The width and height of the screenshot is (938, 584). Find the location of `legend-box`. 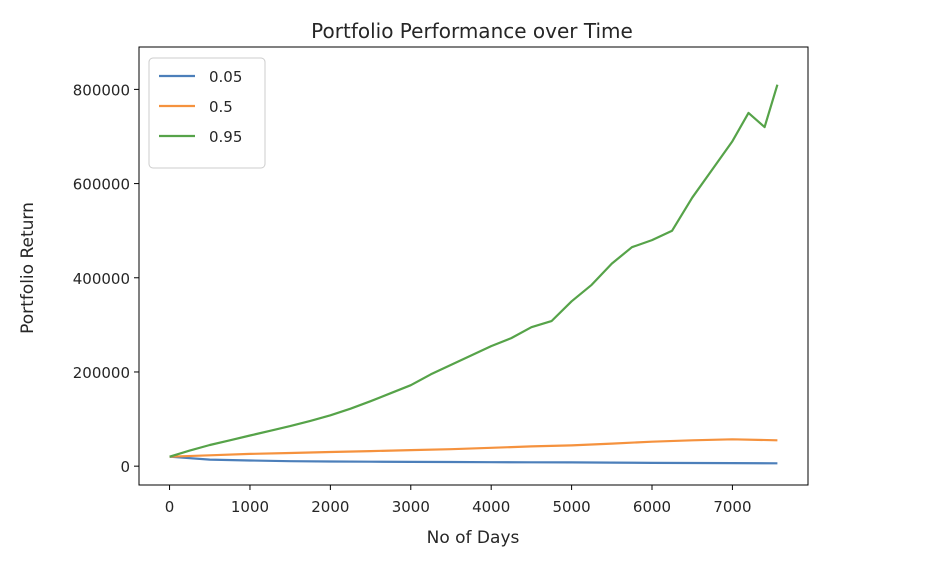

legend-box is located at coordinates (207, 113).